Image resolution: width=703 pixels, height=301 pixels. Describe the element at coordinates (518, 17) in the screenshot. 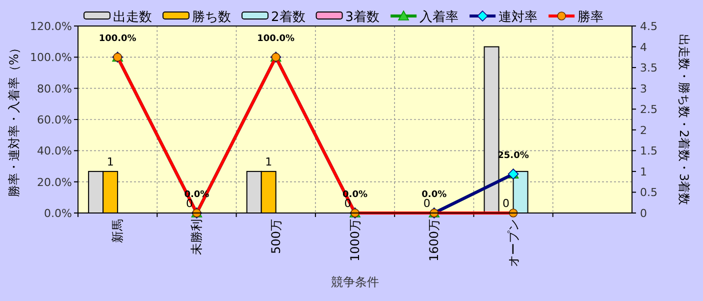

I see `legend-label: 連対率` at that location.